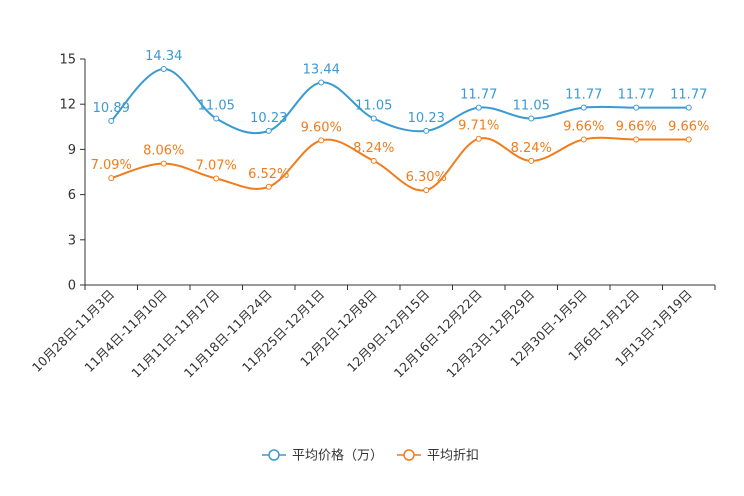 This screenshot has height=496, width=744. I want to click on data-label: 9.71%, so click(478, 126).